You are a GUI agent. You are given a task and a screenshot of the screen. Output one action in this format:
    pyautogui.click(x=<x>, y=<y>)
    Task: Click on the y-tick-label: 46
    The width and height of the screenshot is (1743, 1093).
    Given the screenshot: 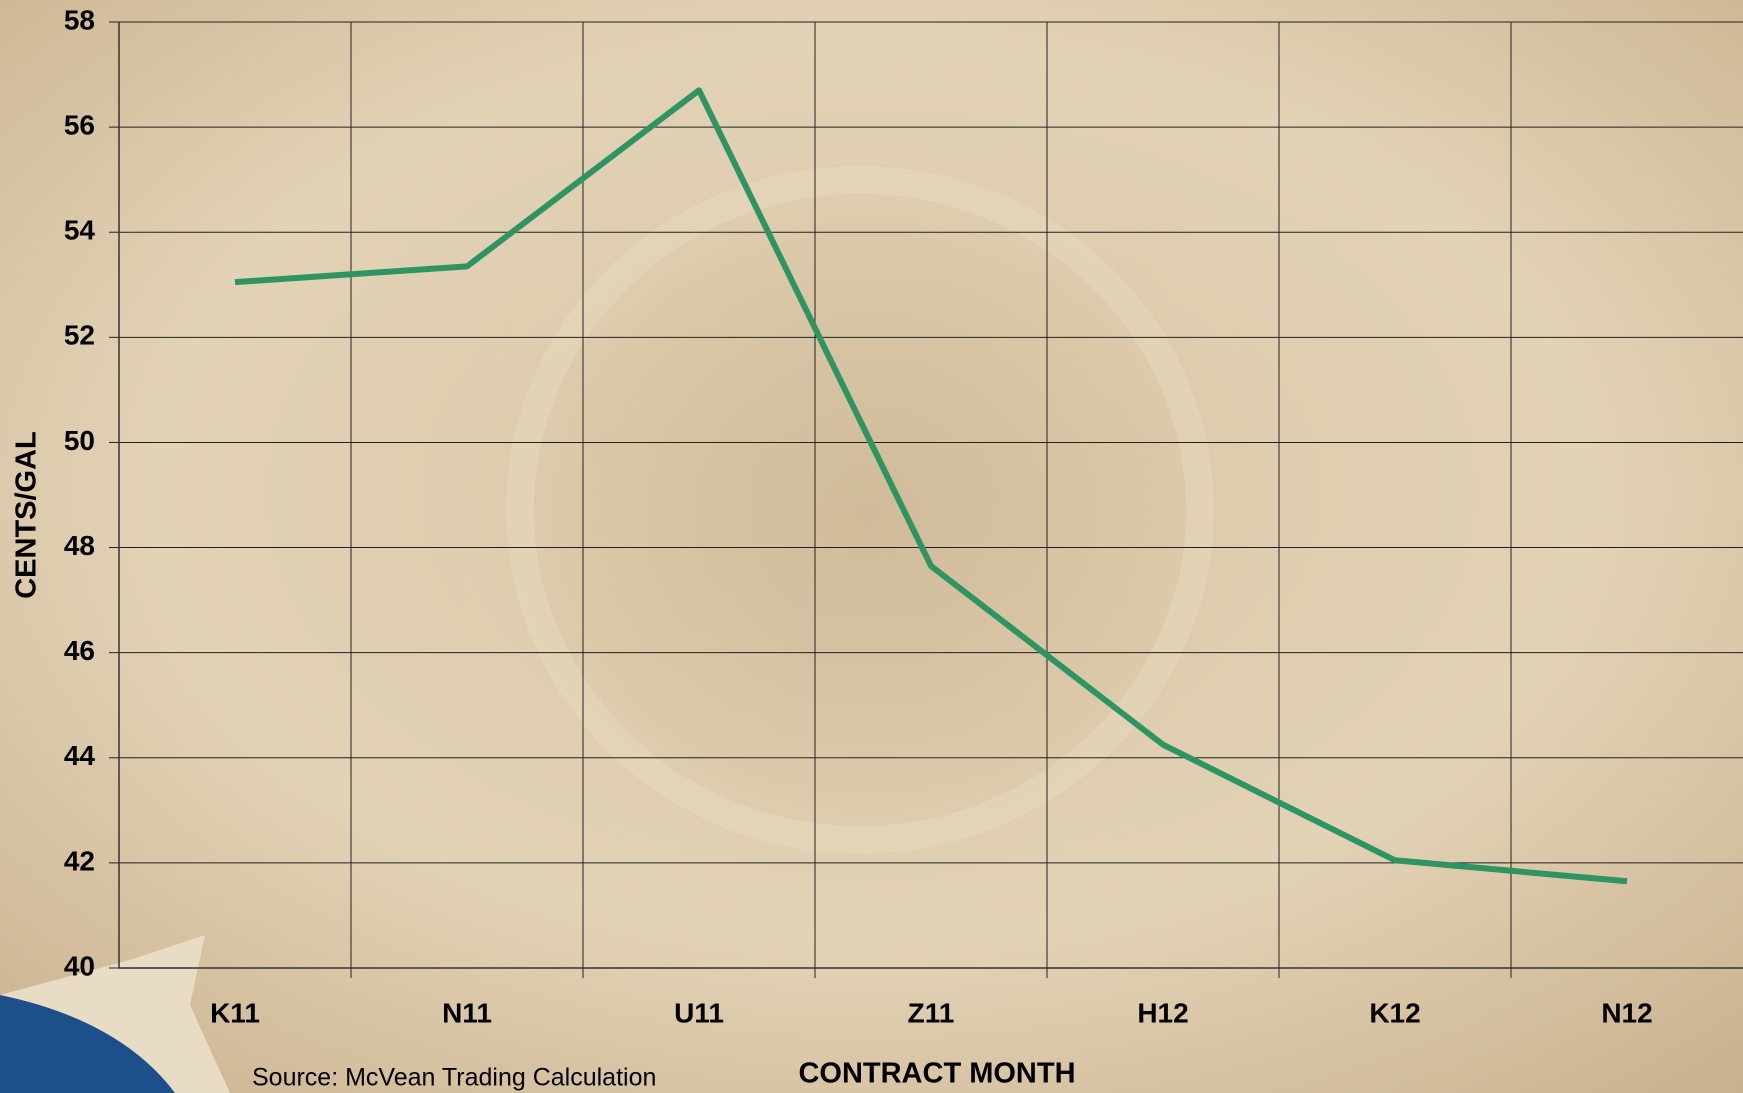 What is the action you would take?
    pyautogui.click(x=79, y=650)
    